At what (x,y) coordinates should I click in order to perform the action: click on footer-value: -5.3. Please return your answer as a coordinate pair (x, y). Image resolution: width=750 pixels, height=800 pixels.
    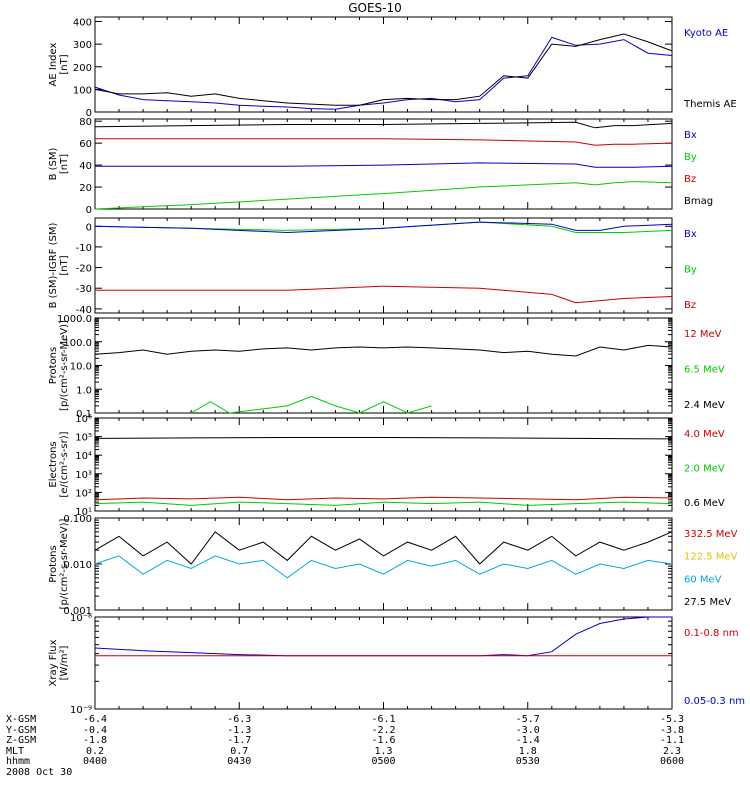
    Looking at the image, I should click on (672, 719).